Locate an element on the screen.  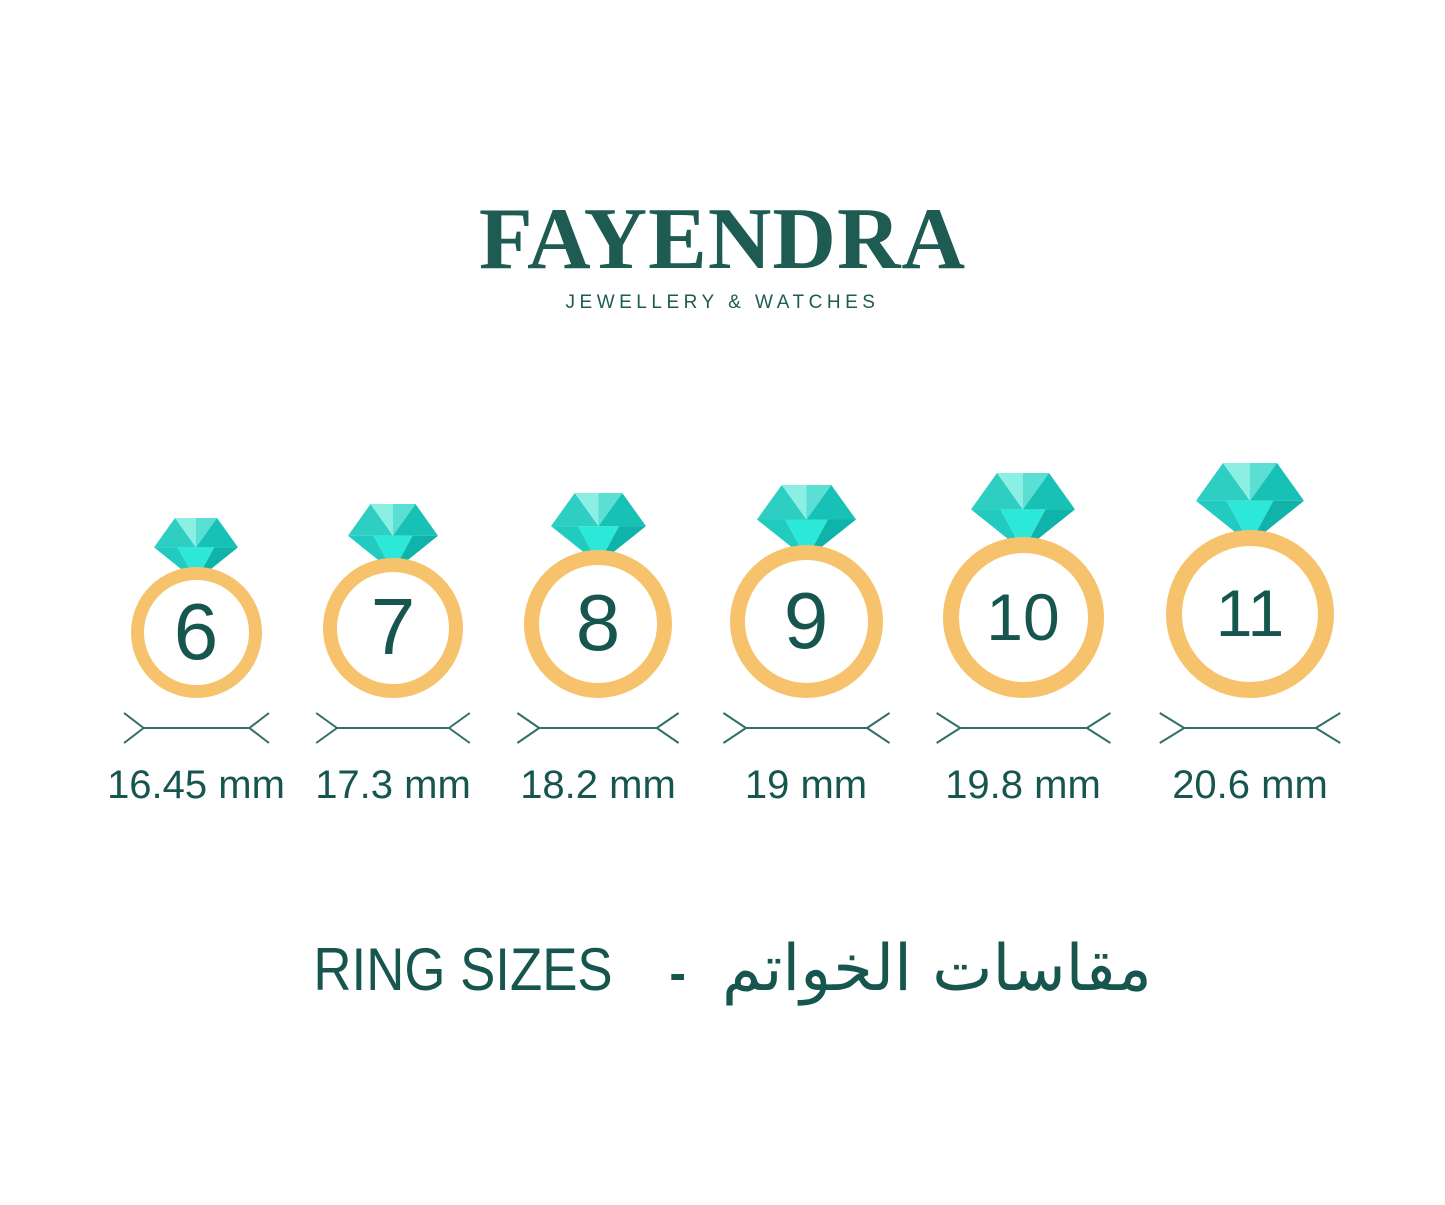
ring-figure: 9 19 mm is located at coordinates (806, 641).